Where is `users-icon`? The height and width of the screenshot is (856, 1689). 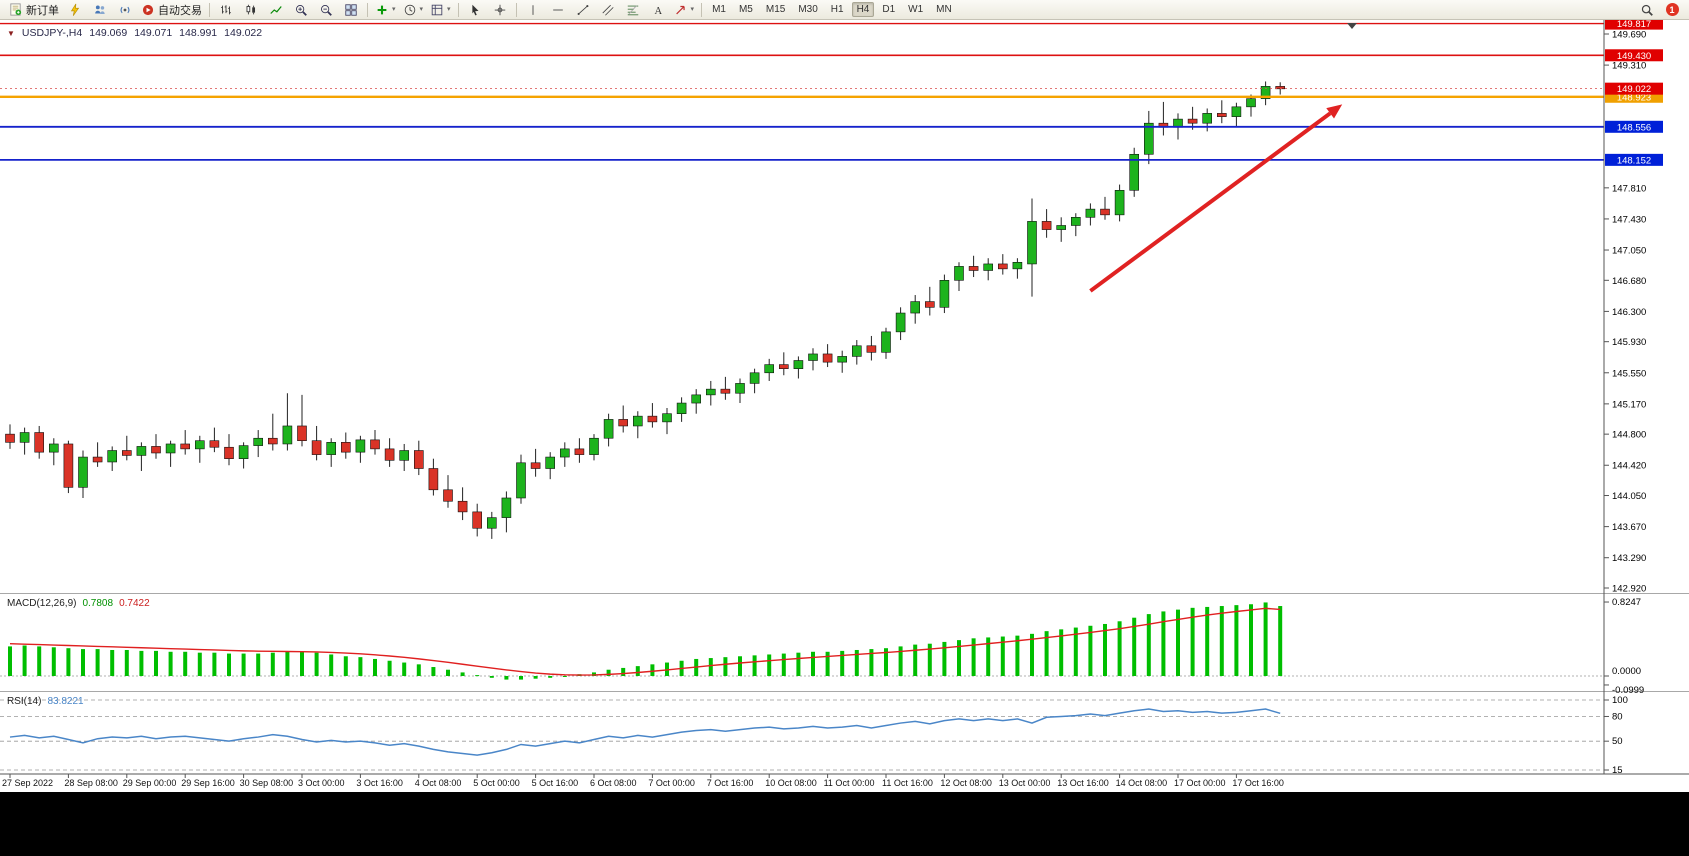
users-icon is located at coordinates (100, 9).